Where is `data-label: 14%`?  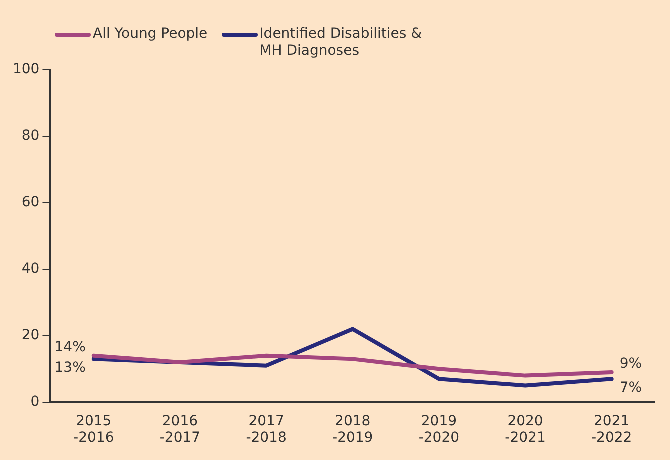 data-label: 14% is located at coordinates (70, 348).